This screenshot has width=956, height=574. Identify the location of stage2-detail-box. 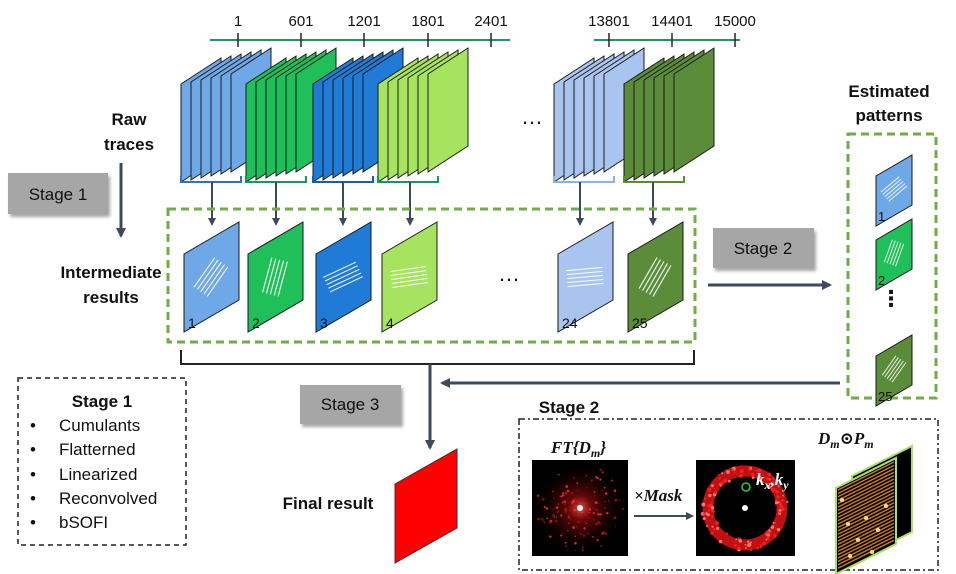
(728, 494).